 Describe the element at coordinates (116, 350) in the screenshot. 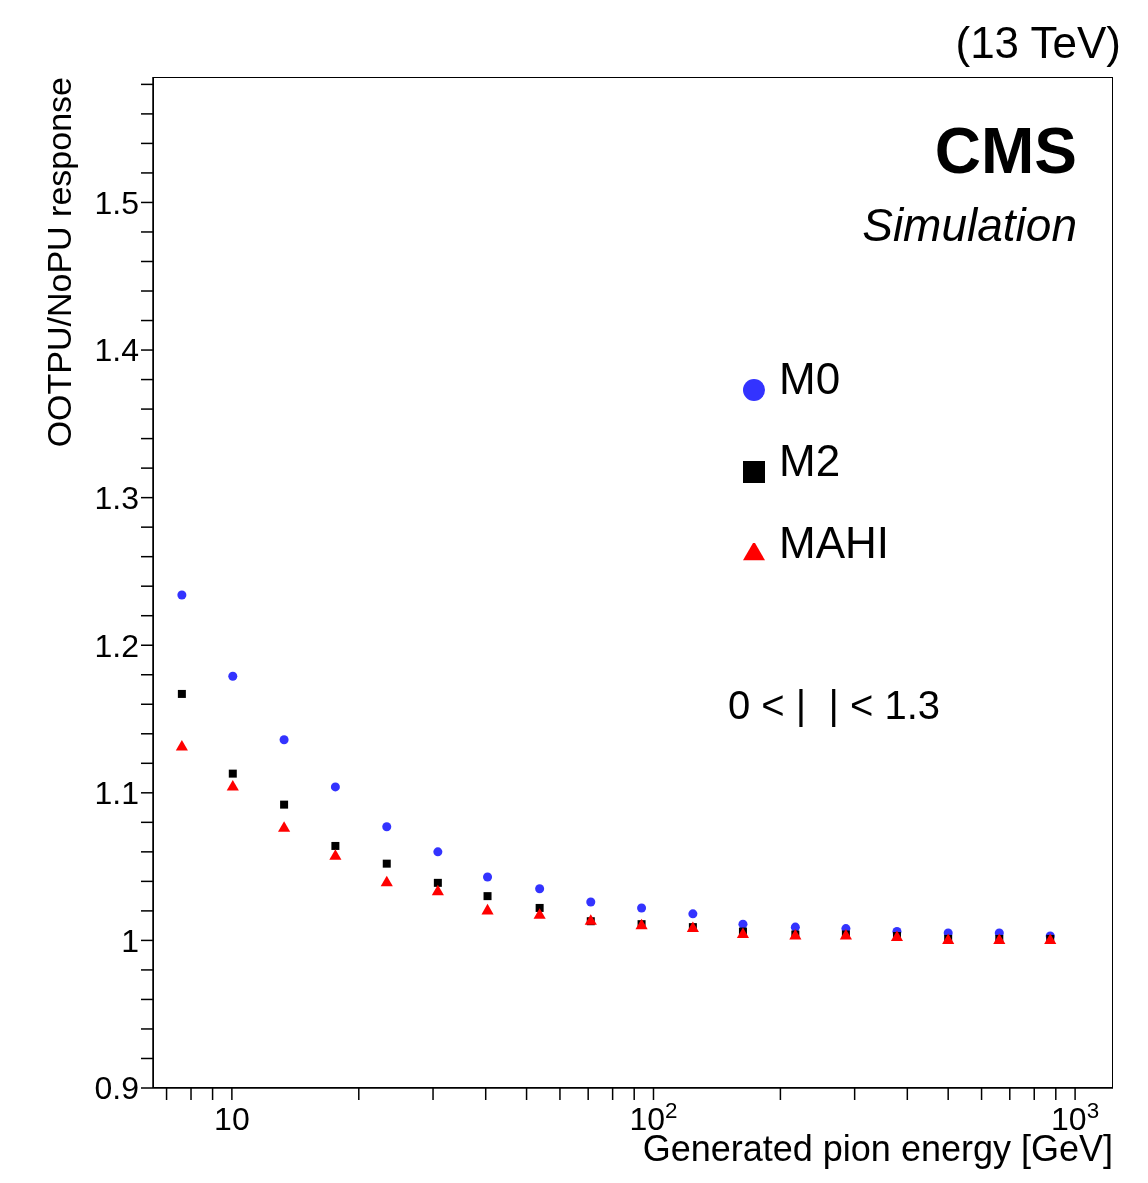

I see `y-tick-label: 1.4` at that location.